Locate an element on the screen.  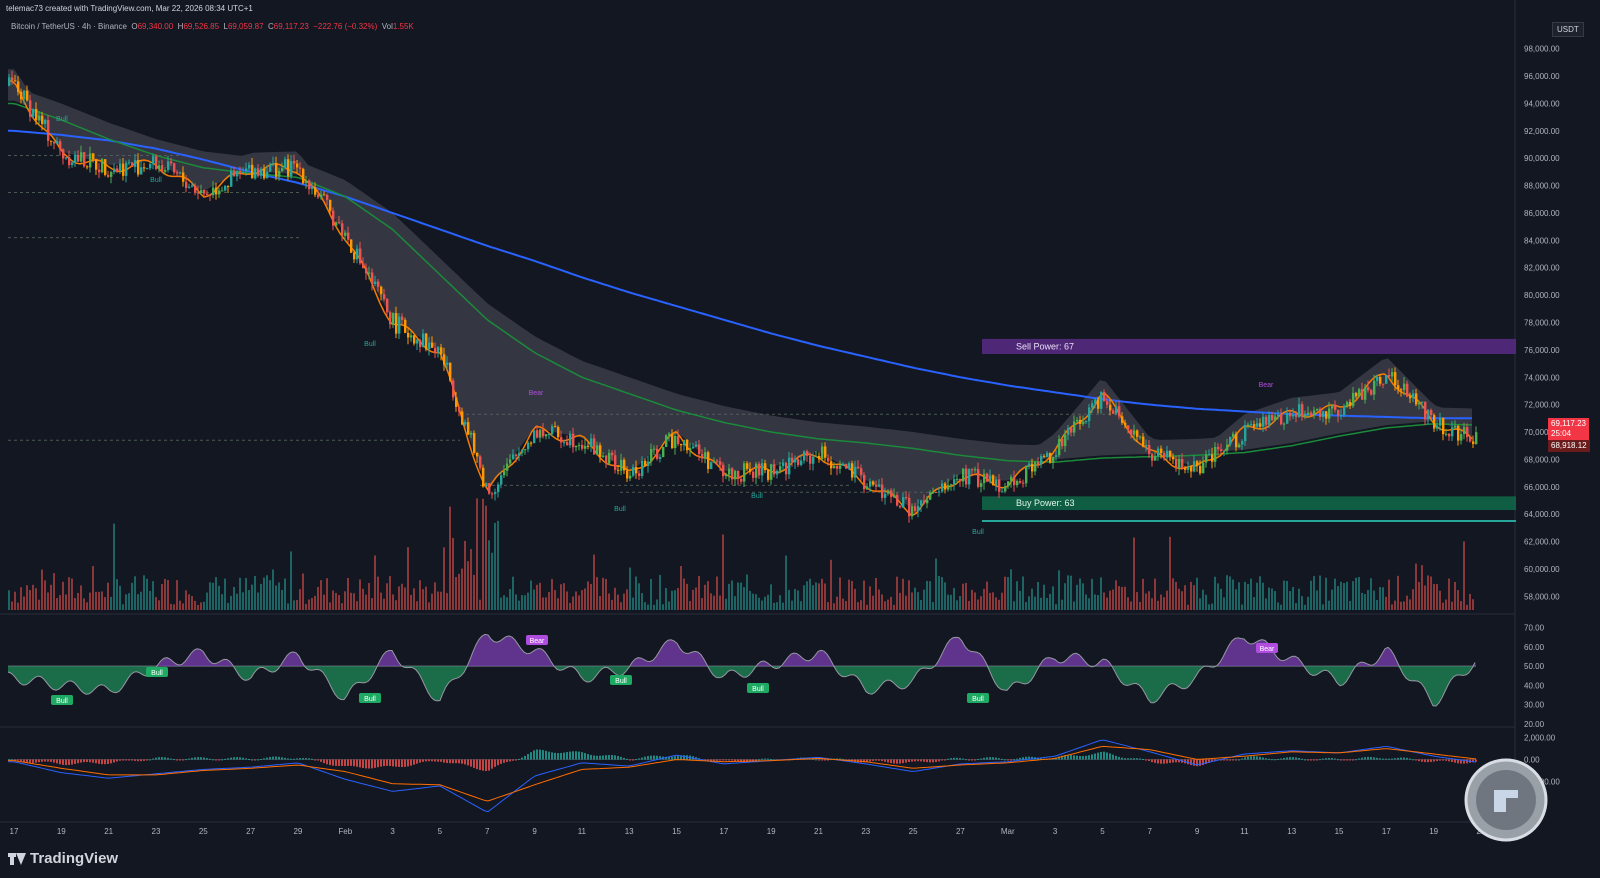
tradingview-logo: TradingView is located at coordinates (63, 858).